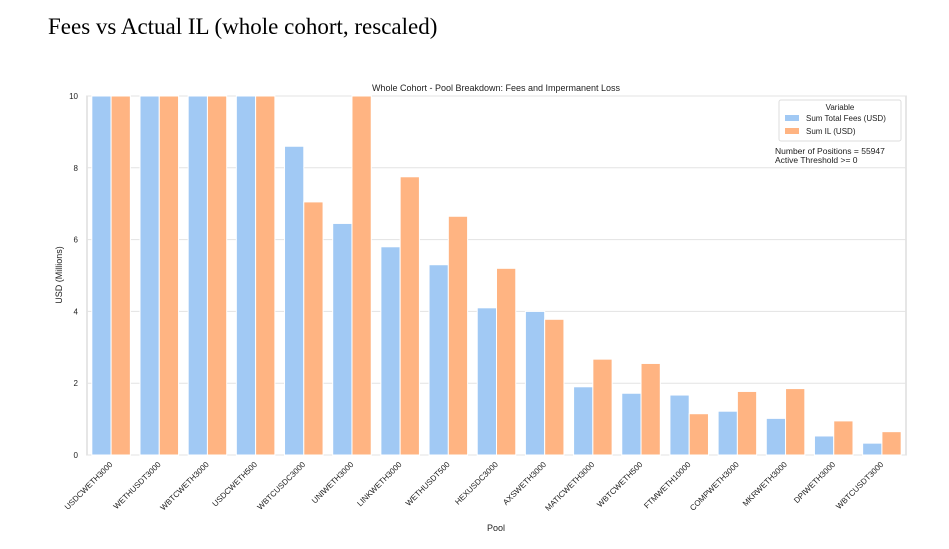 This screenshot has width=949, height=549. Describe the element at coordinates (816, 160) in the screenshot. I see `annotation-threshold: Active Threshold >= 0` at that location.